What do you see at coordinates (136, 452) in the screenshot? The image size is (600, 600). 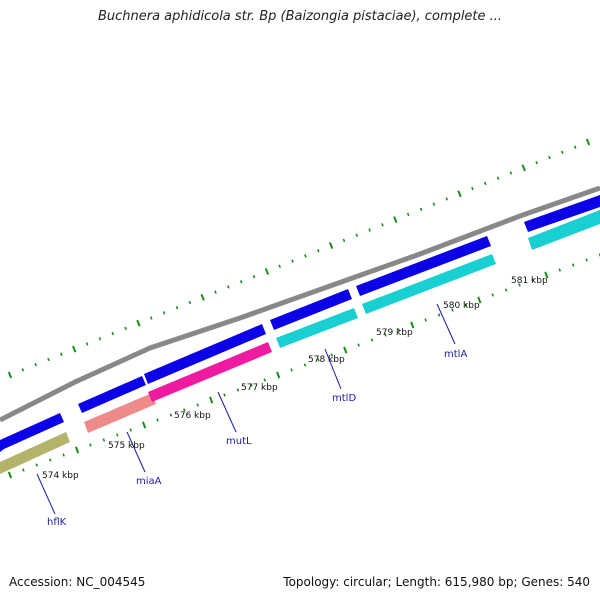 I see `leader-miaA` at bounding box center [136, 452].